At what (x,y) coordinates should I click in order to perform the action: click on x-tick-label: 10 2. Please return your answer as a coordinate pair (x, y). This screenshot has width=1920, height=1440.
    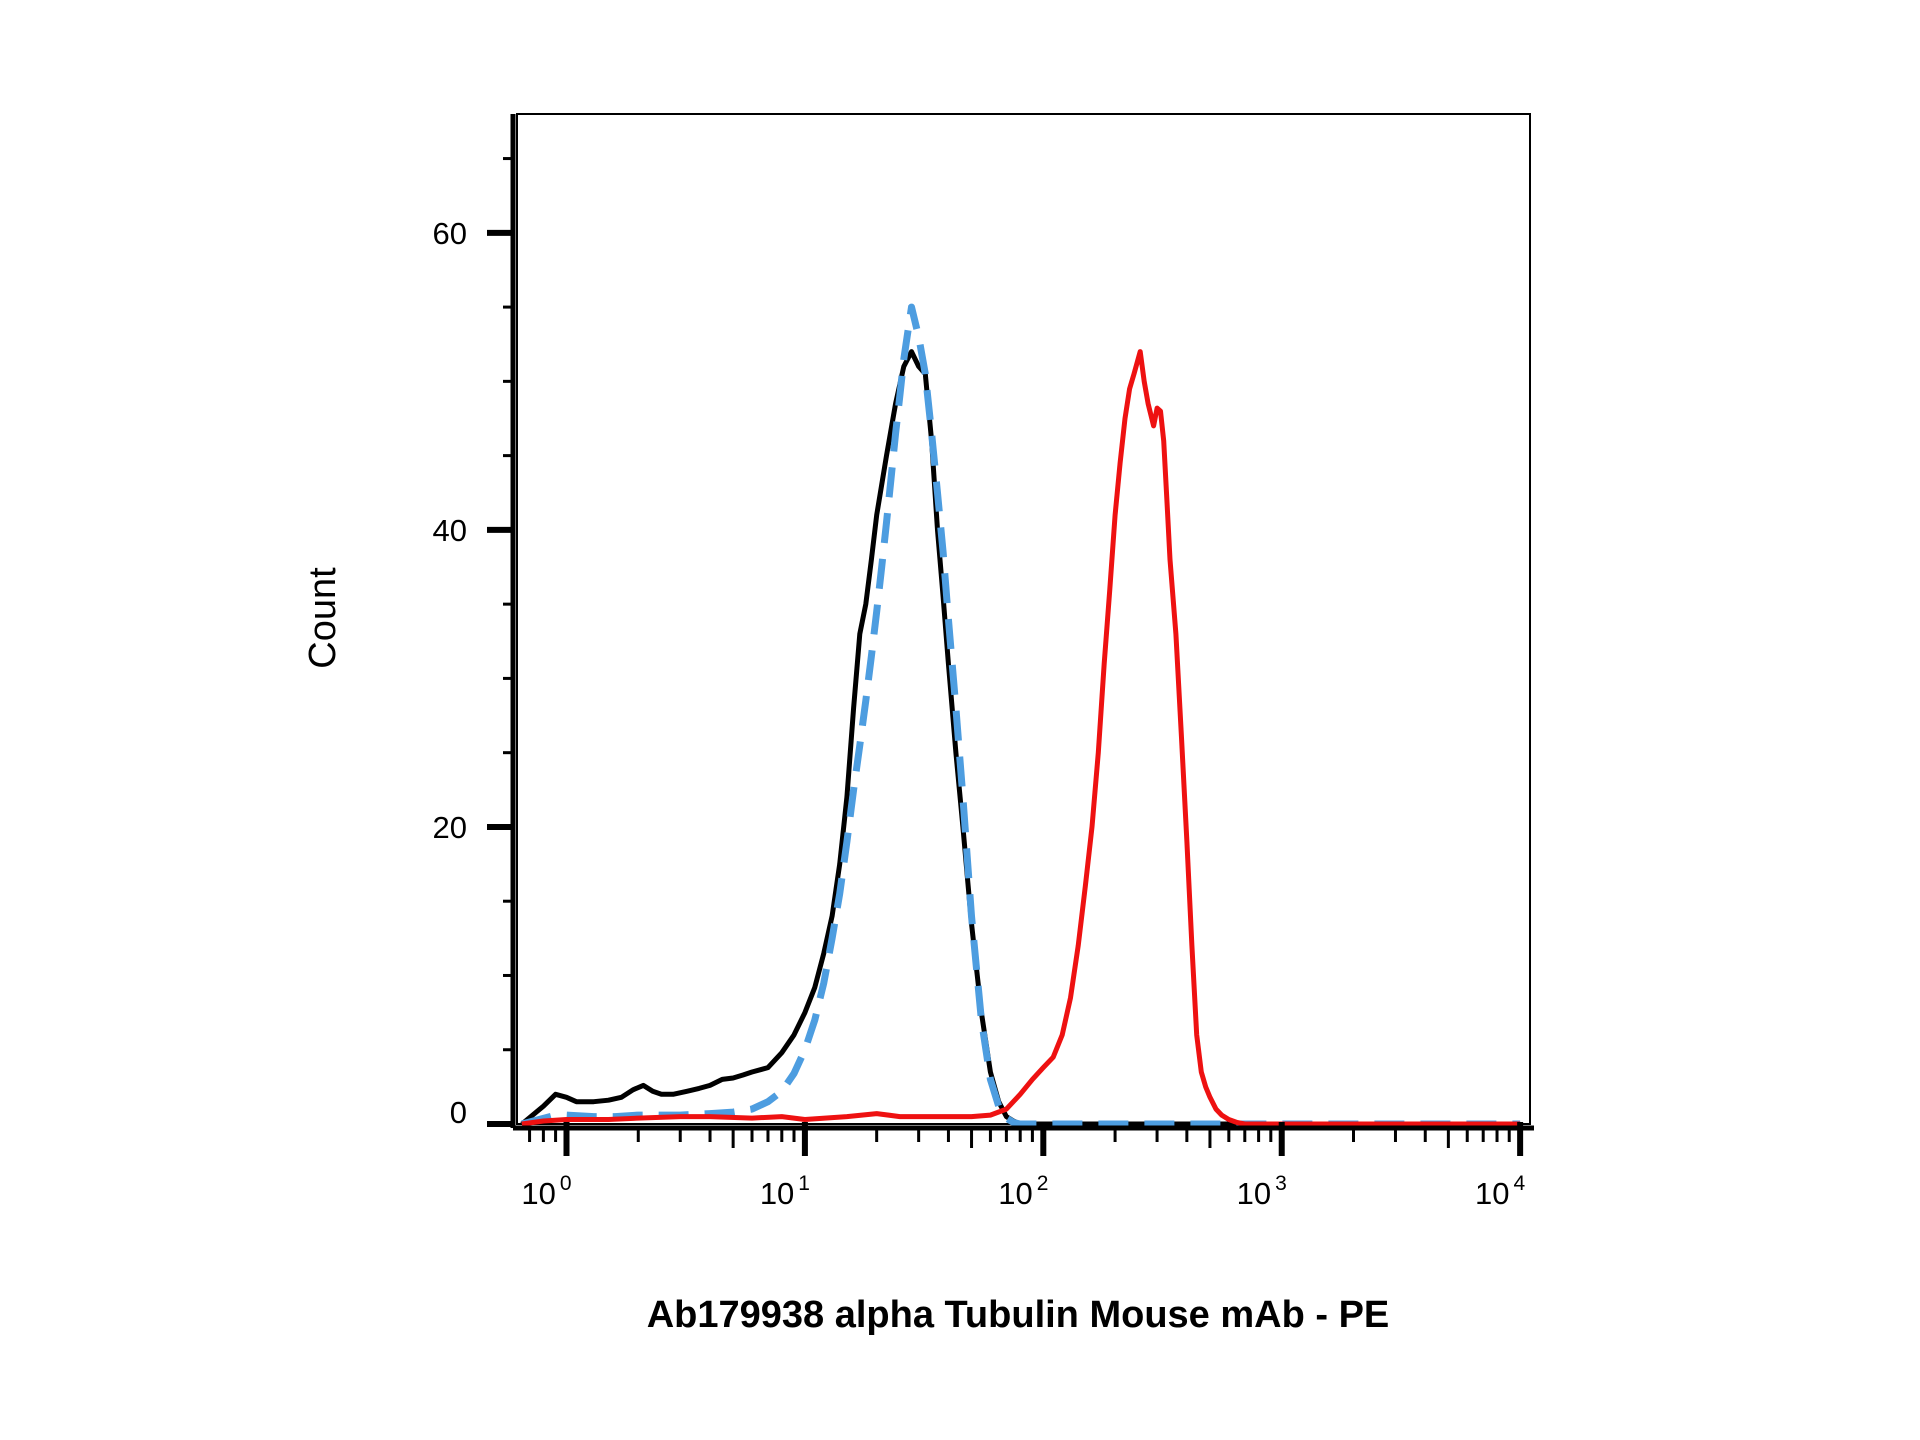
    Looking at the image, I should click on (1023, 1191).